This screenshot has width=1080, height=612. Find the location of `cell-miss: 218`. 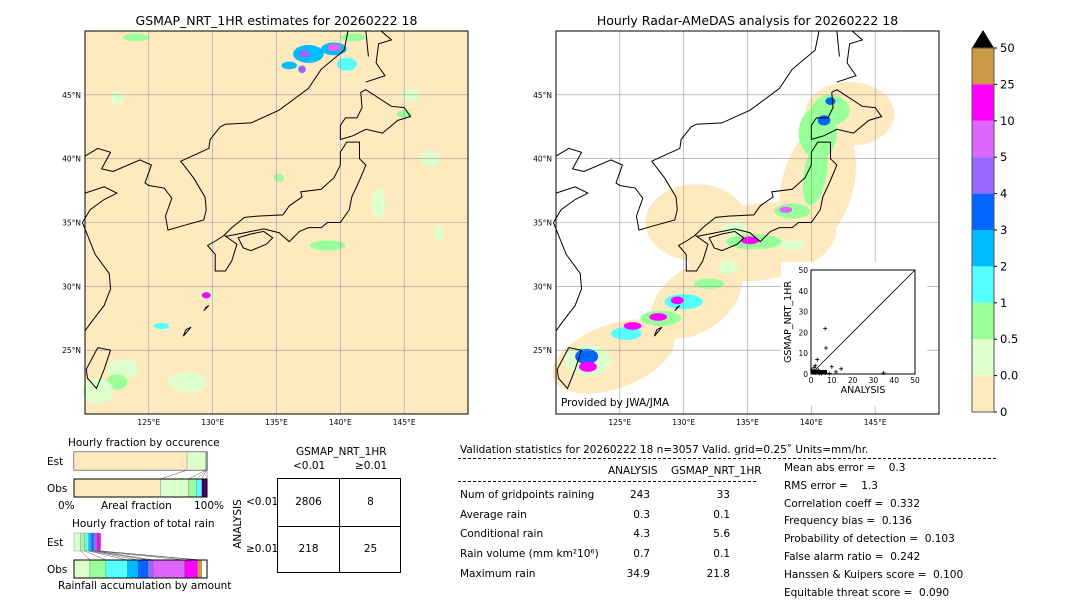

cell-miss: 218 is located at coordinates (308, 549).